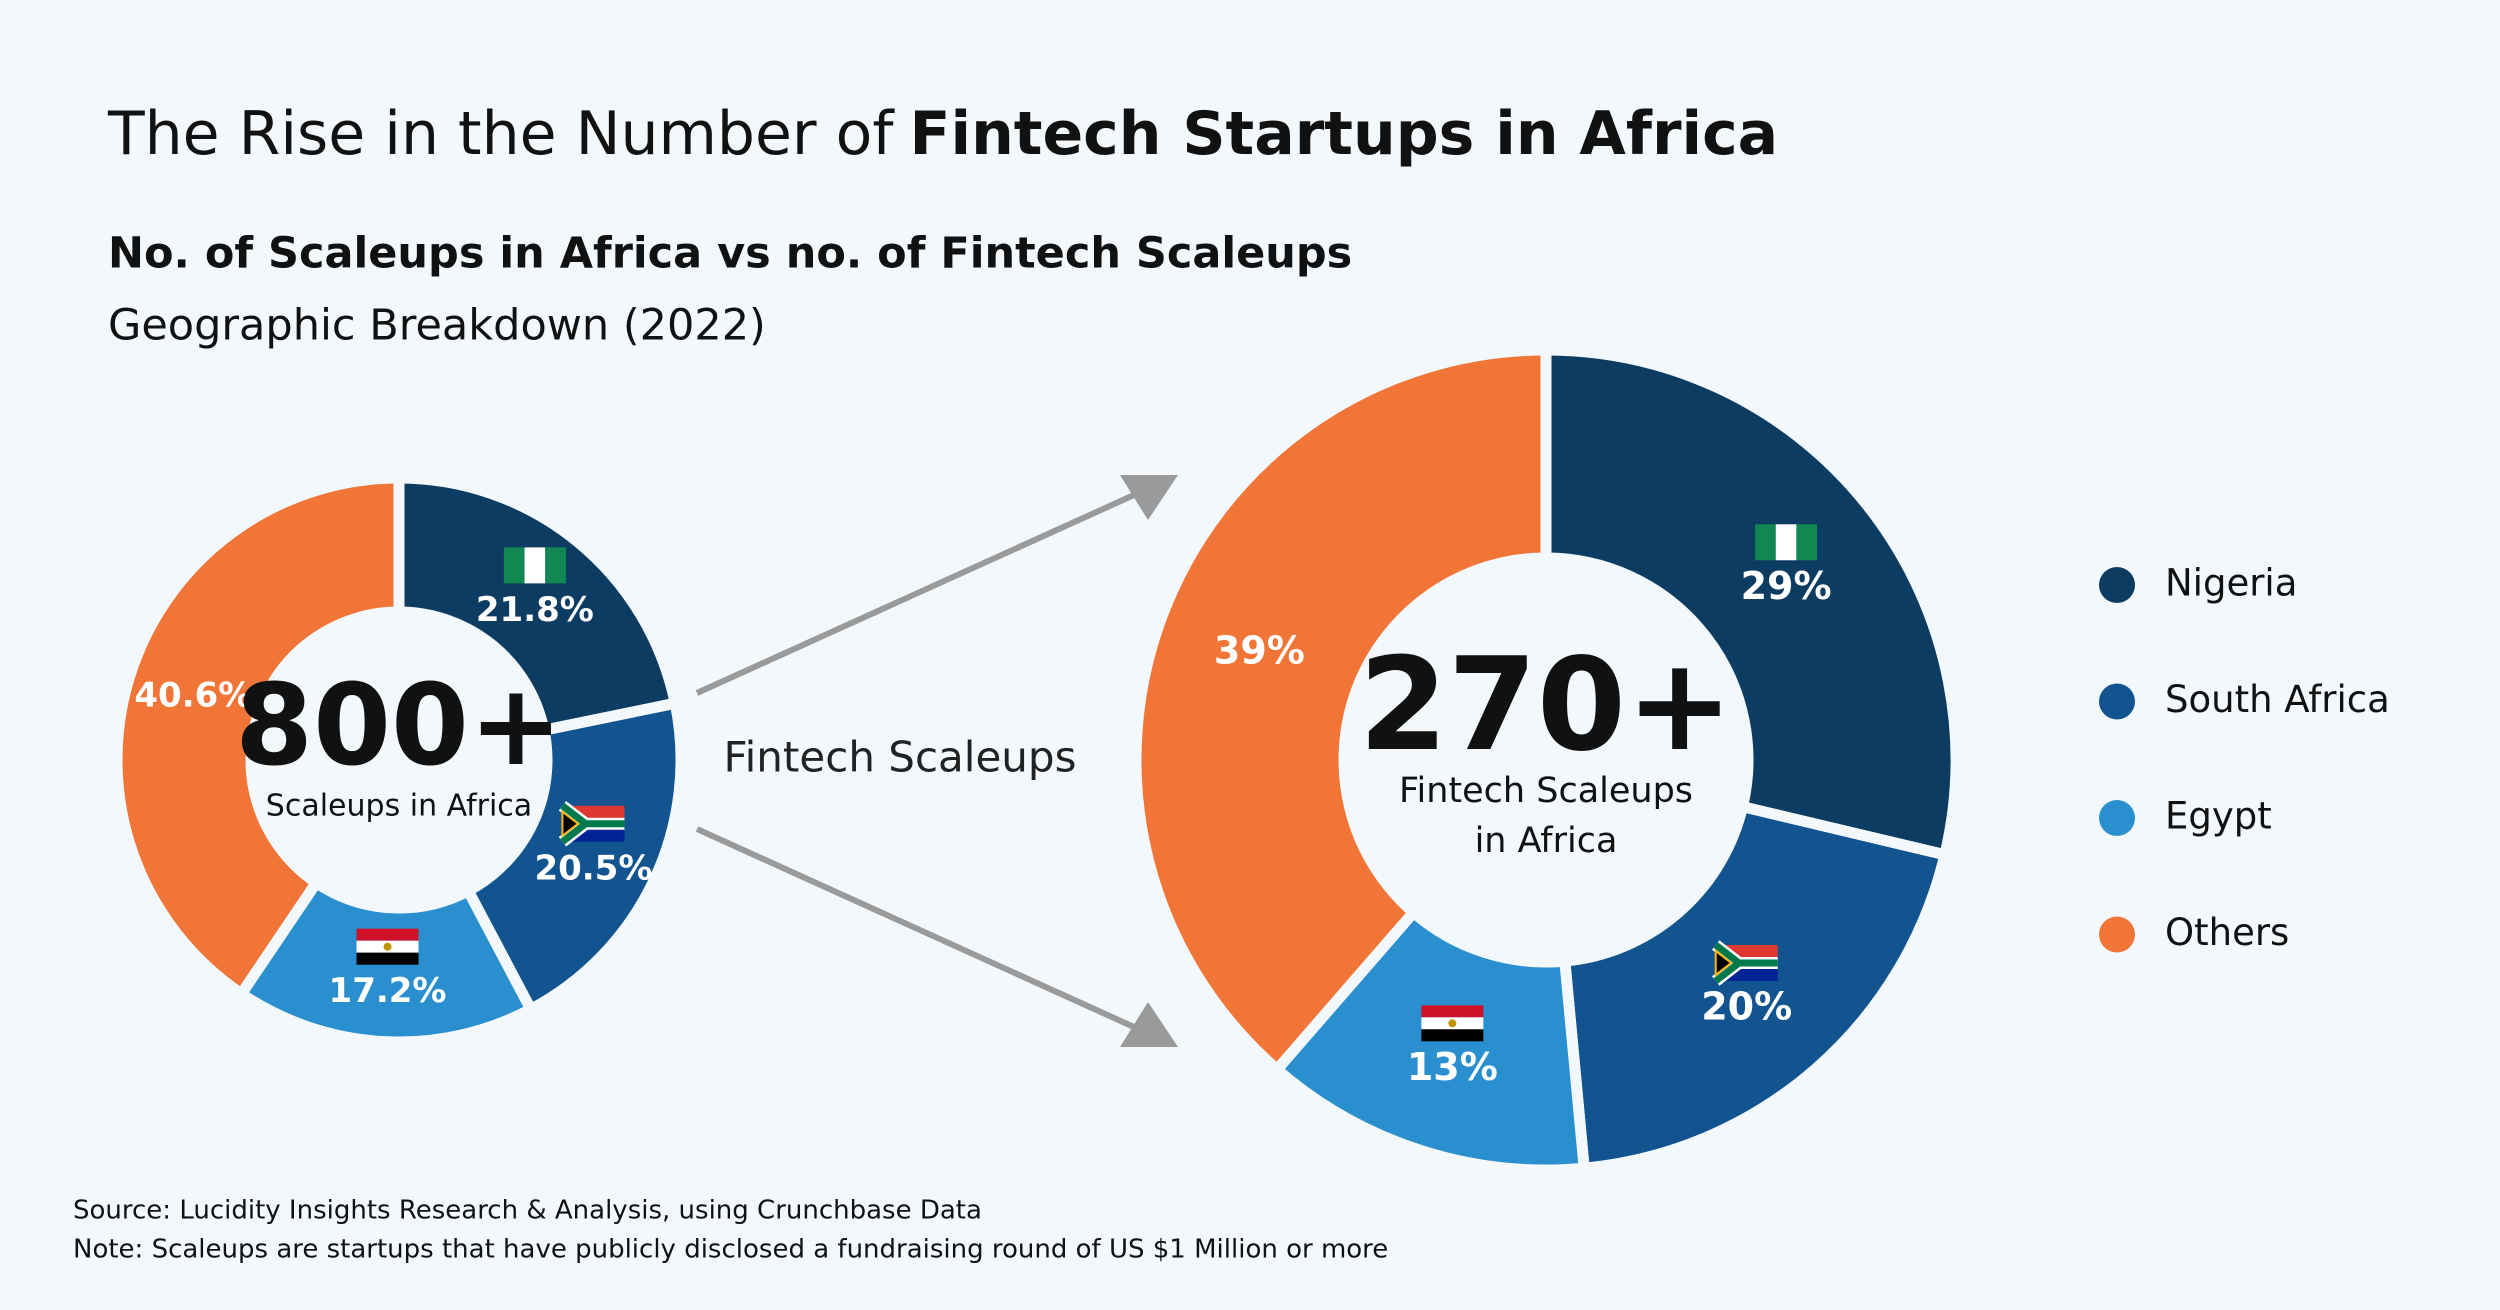 This screenshot has width=2500, height=1310. Describe the element at coordinates (501, 134) in the screenshot. I see `title-regular: The Rise in the Number of` at that location.